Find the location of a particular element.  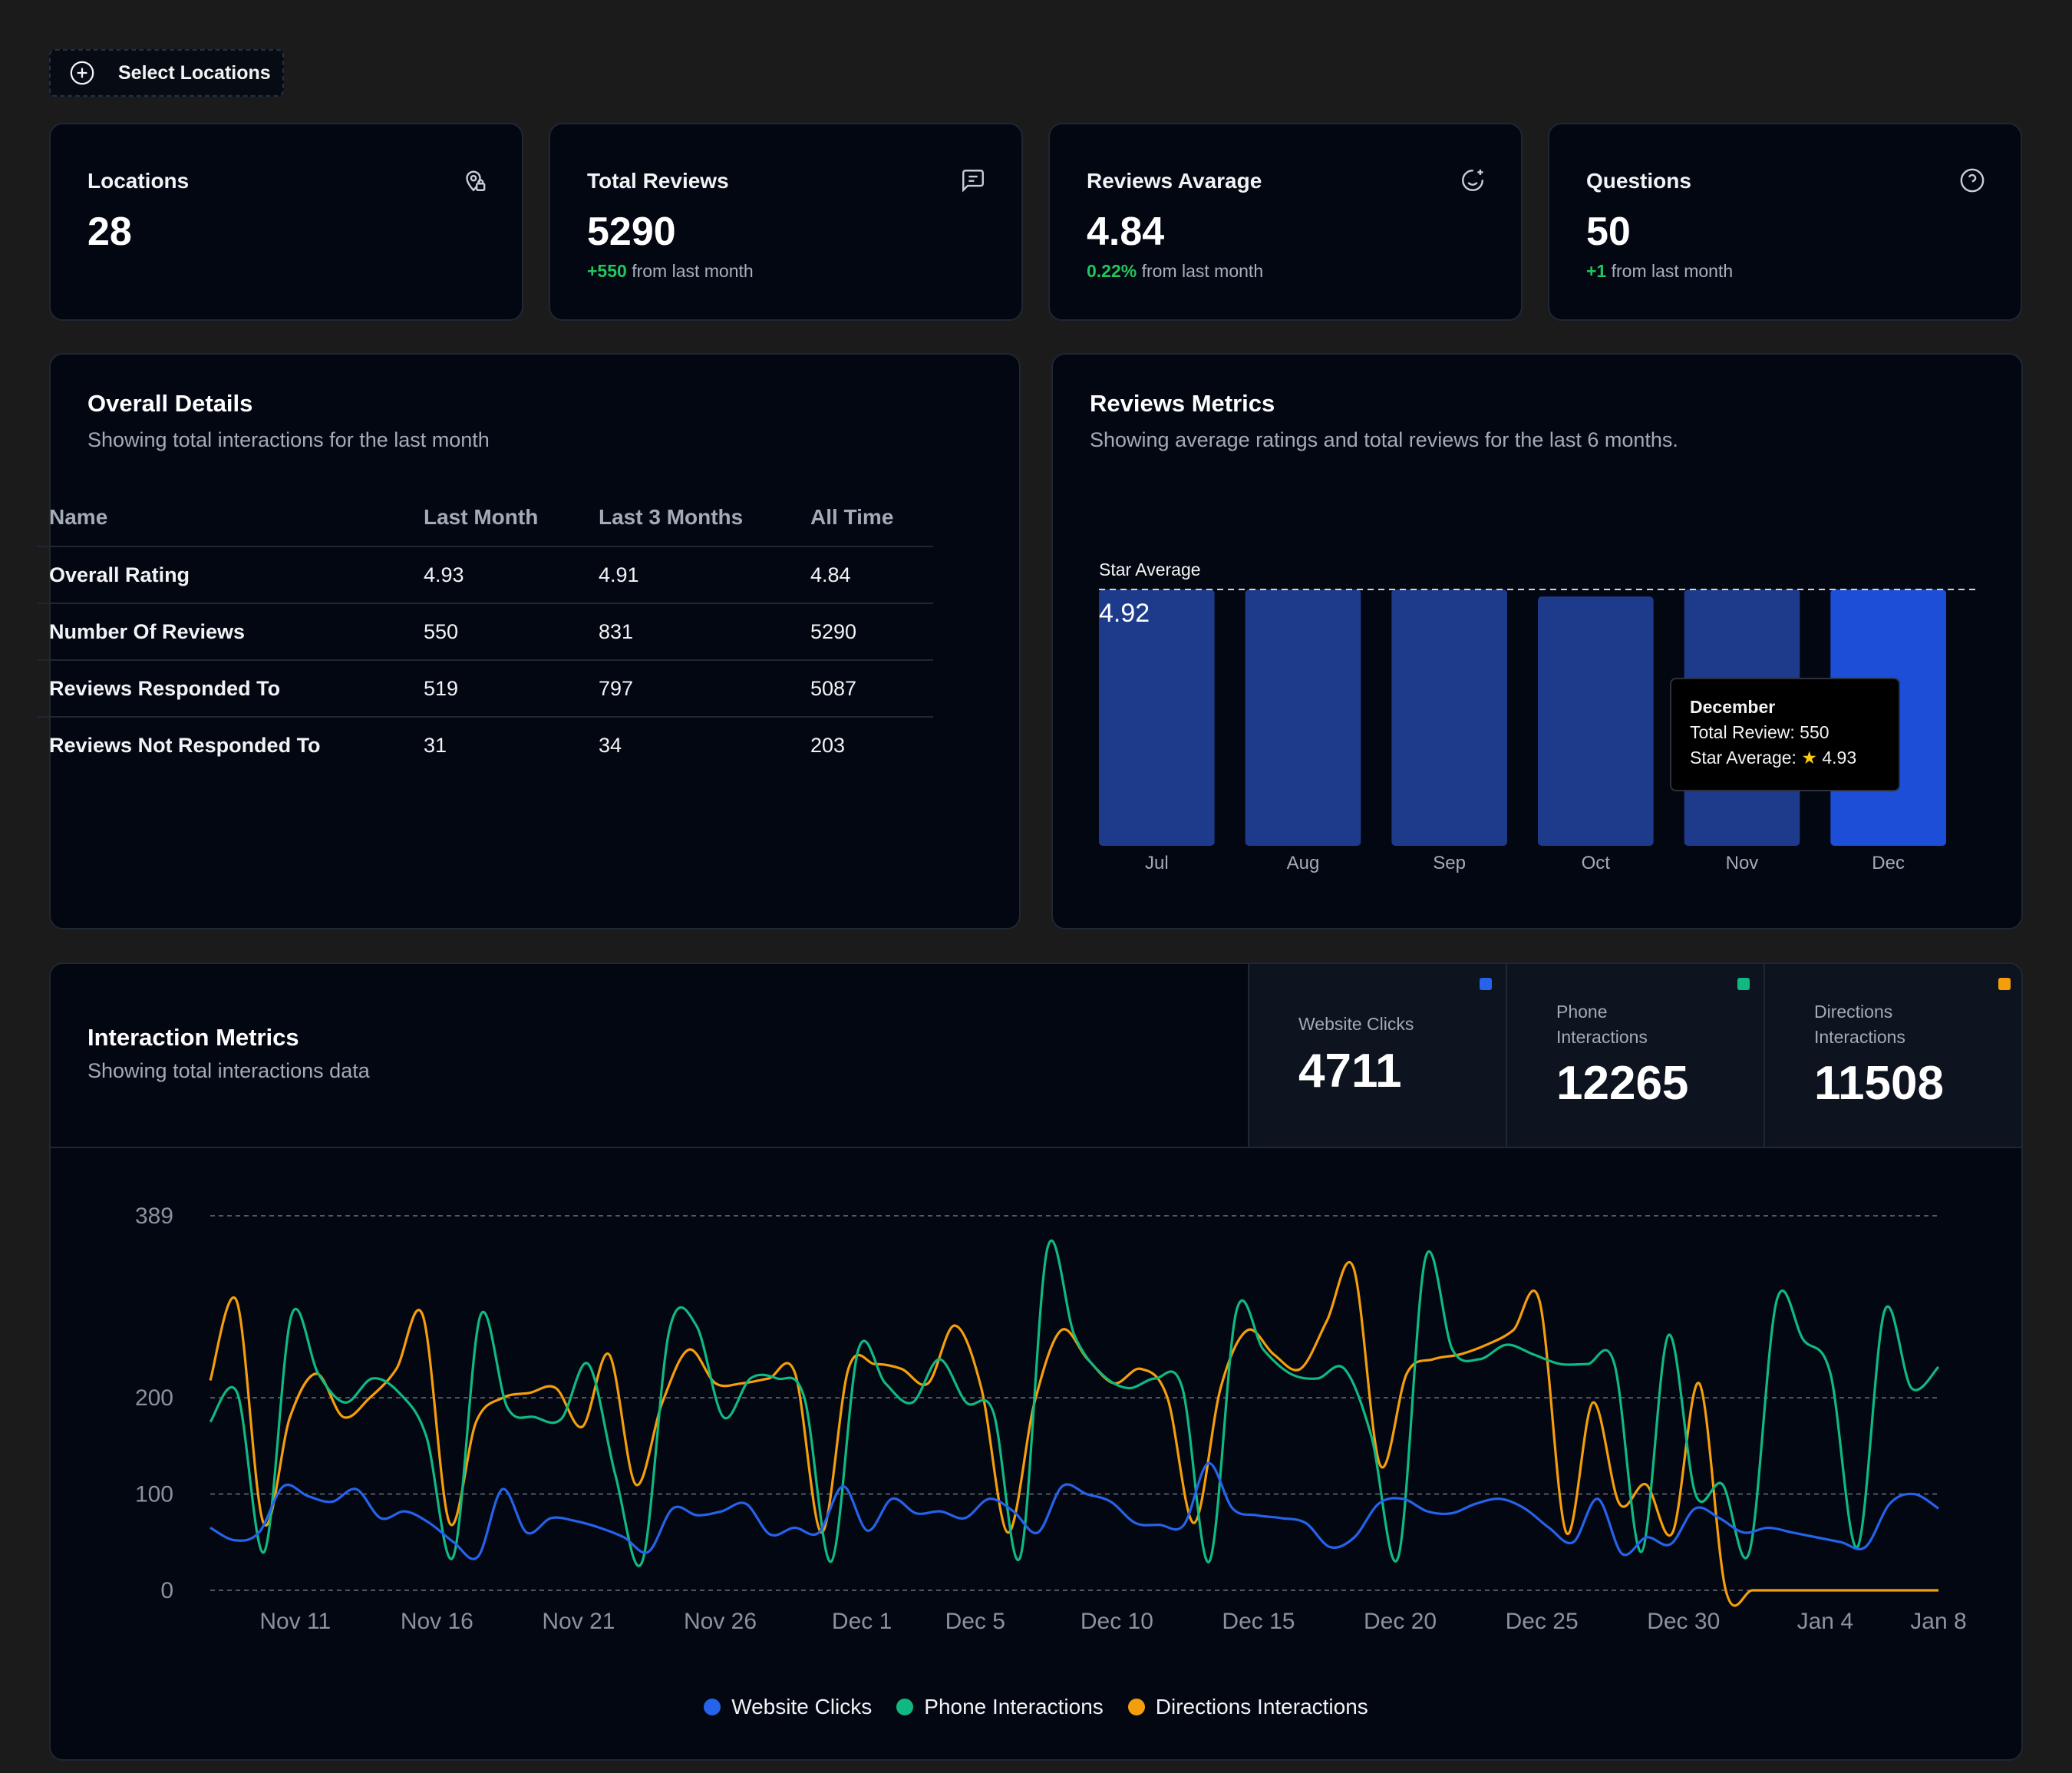

stat-delta: 0.22% from last month is located at coordinates (1175, 271).